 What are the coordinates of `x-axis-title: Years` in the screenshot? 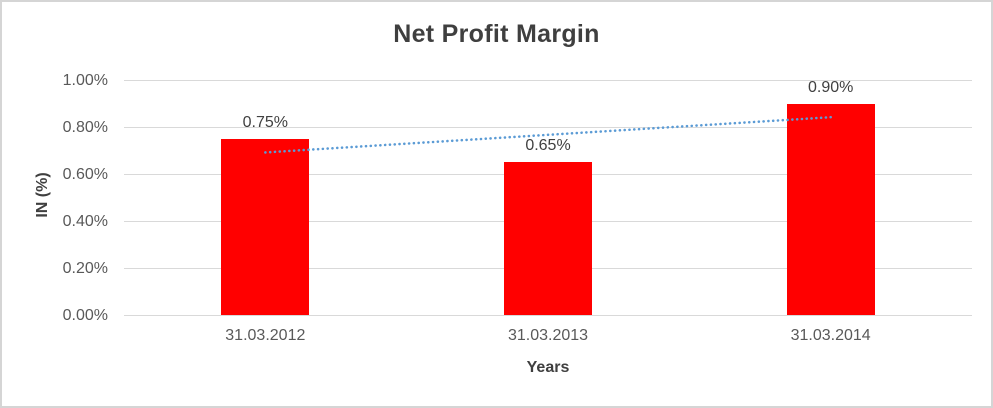 It's located at (548, 367).